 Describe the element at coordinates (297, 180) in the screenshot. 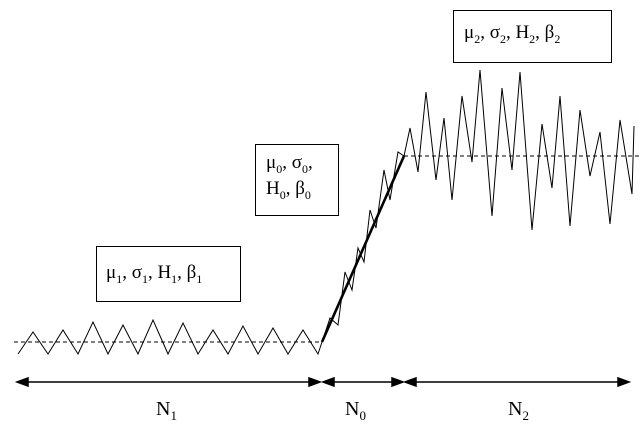

I see `transition-params-box: μ0, σ0, H0, β0` at that location.